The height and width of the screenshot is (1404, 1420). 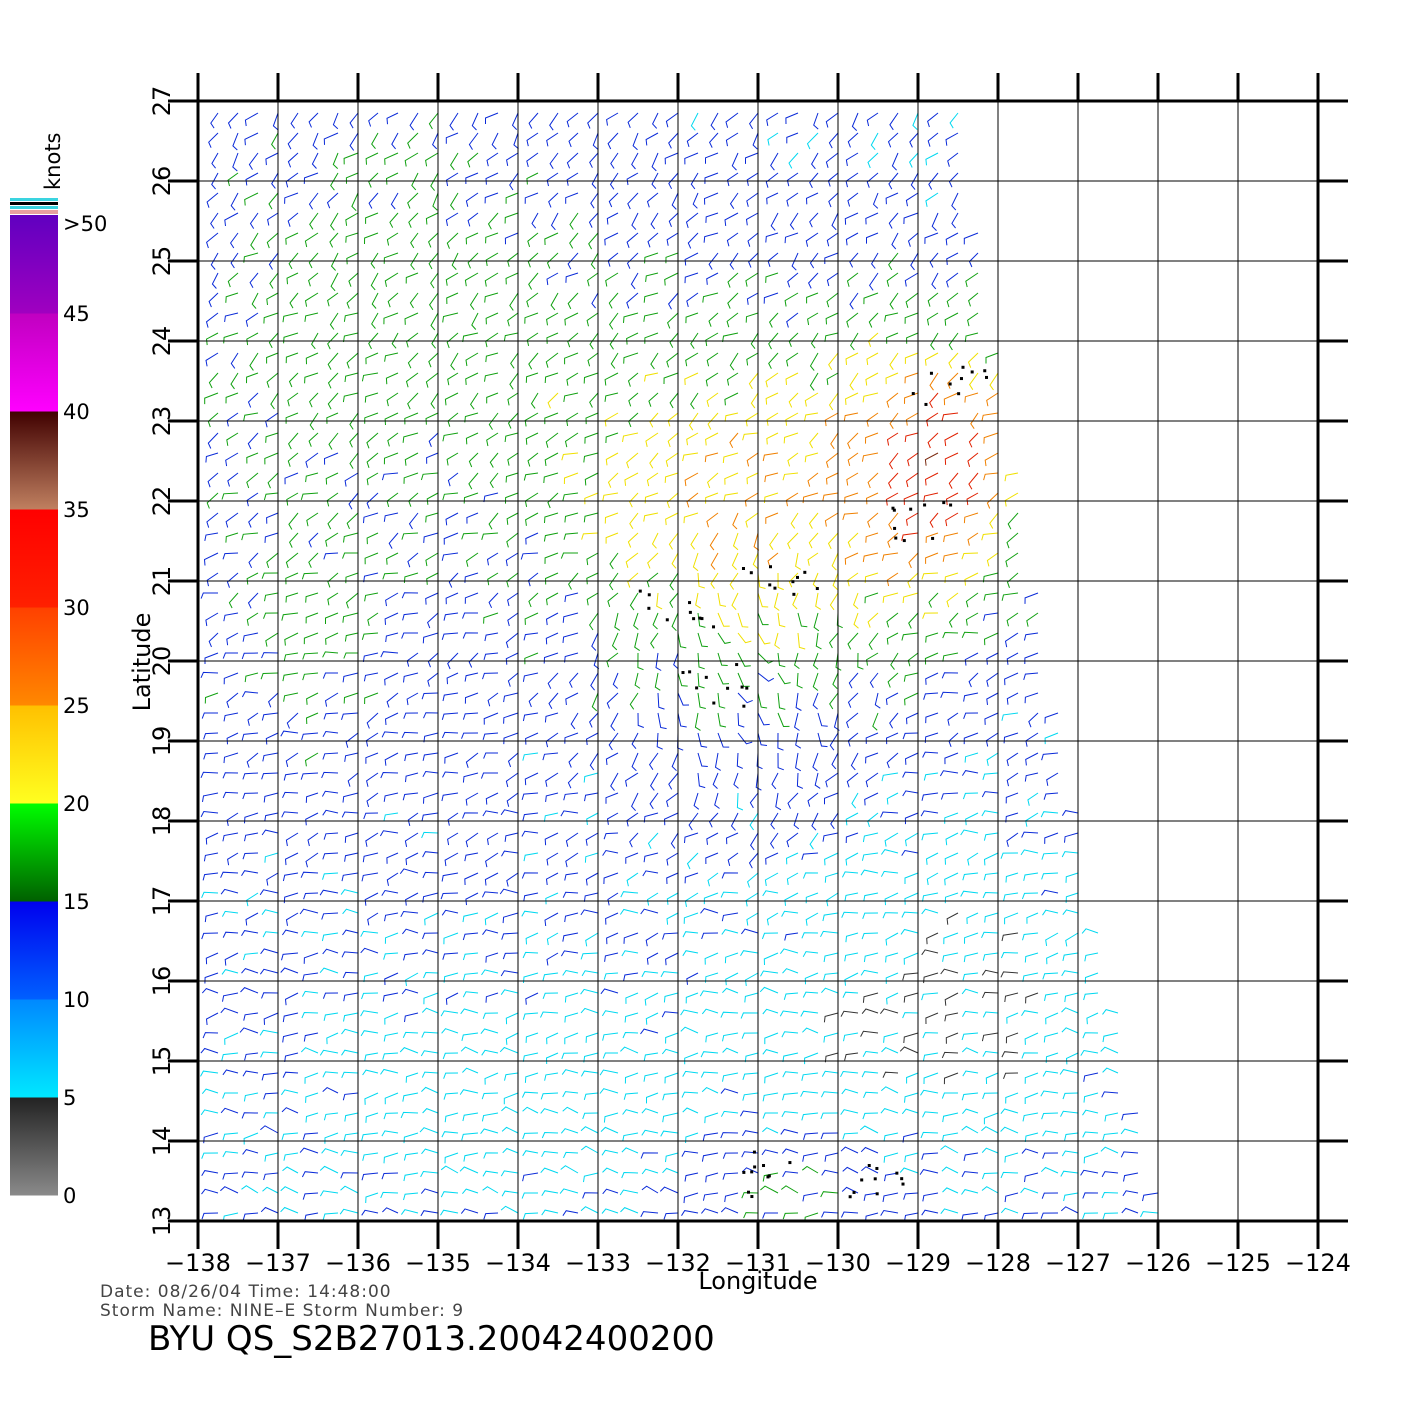 I want to click on y-axis-title: Latitude, so click(x=142, y=662).